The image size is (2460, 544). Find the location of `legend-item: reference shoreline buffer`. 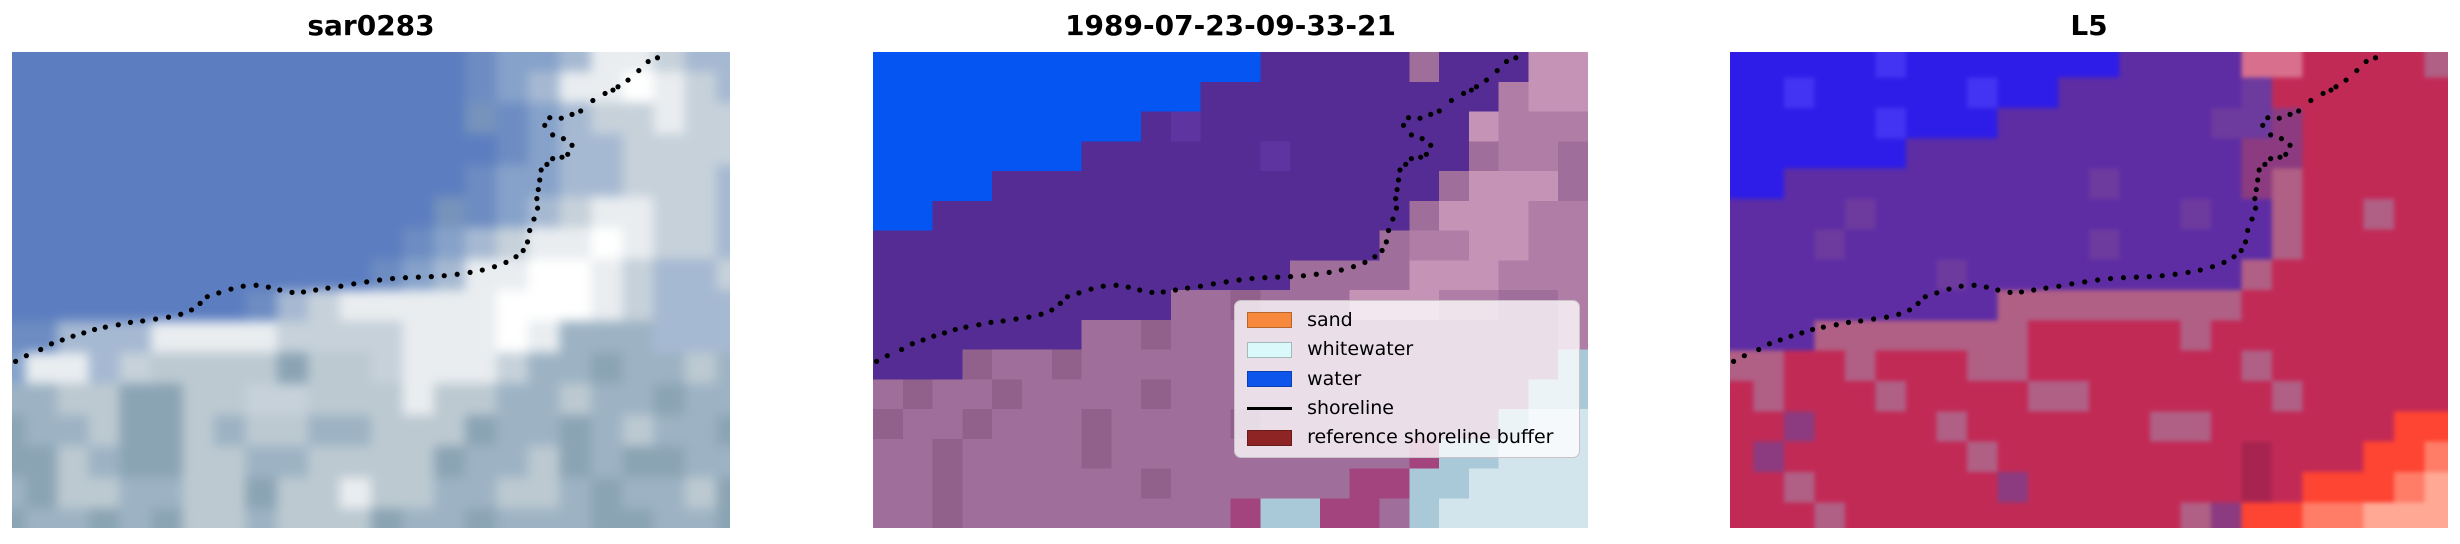

legend-item: reference shoreline buffer is located at coordinates (1407, 437).